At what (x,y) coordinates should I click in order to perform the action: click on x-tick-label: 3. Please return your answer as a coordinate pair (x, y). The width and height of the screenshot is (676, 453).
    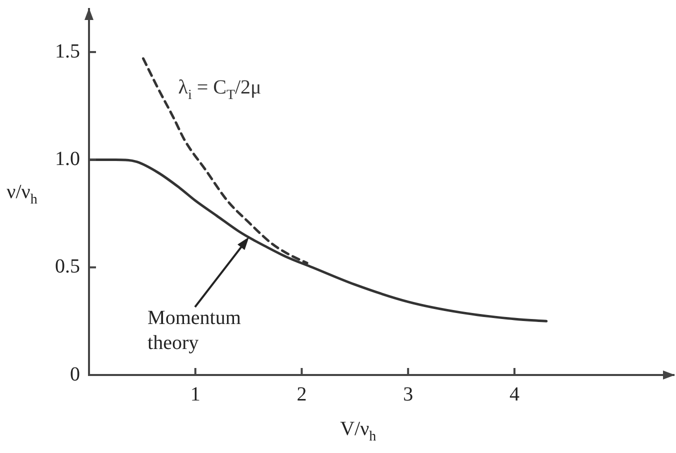
    Looking at the image, I should click on (408, 394).